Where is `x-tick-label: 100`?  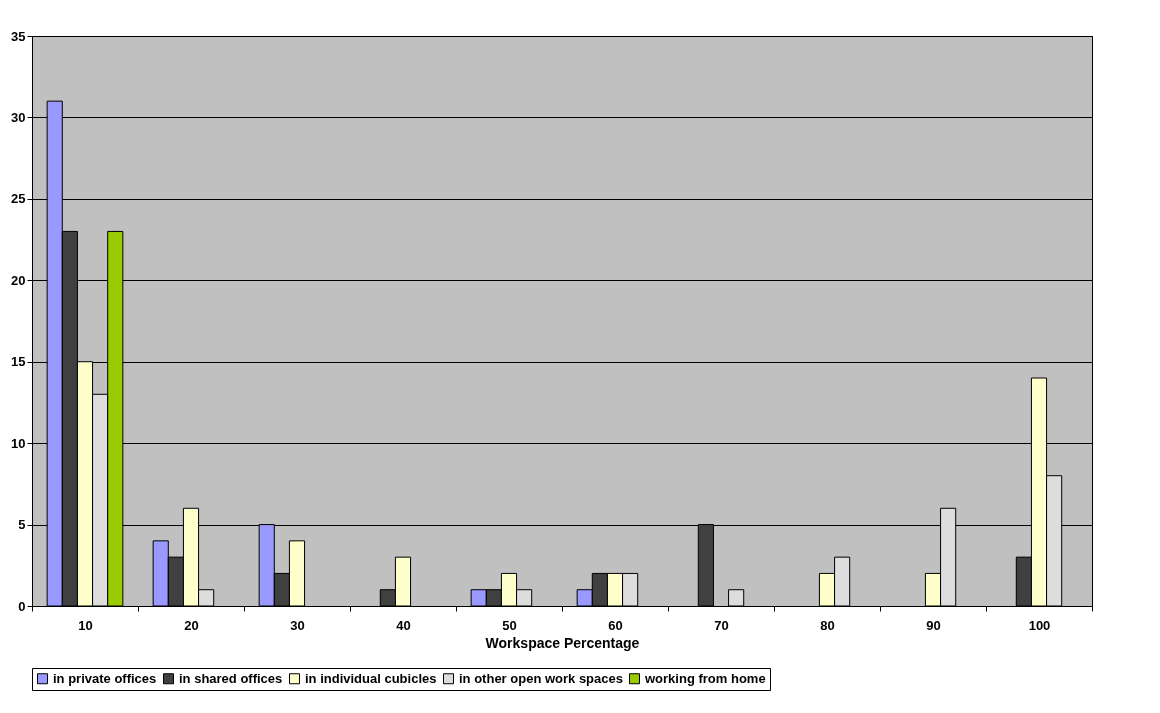
x-tick-label: 100 is located at coordinates (1039, 625).